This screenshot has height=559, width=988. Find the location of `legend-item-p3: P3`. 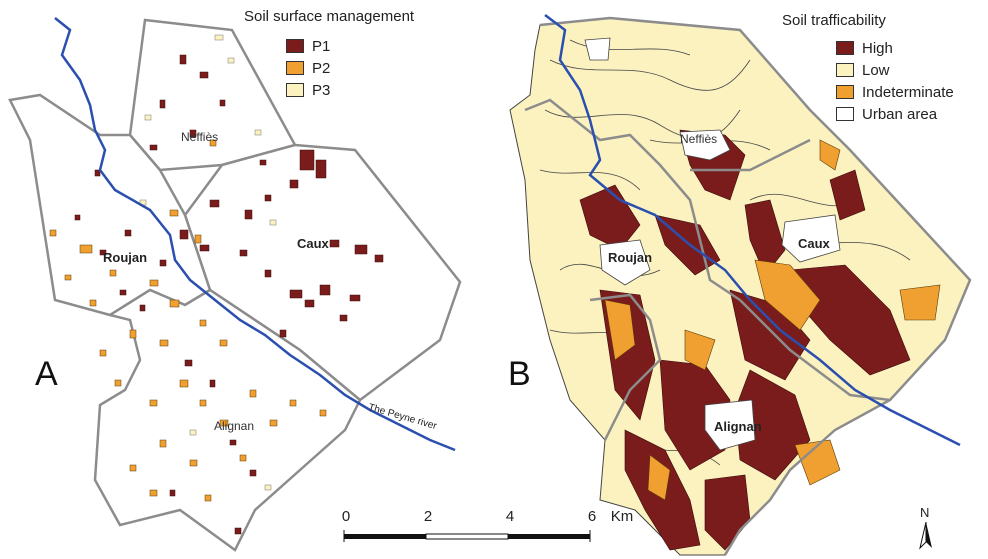

legend-item-p3: P3 is located at coordinates (308, 90).